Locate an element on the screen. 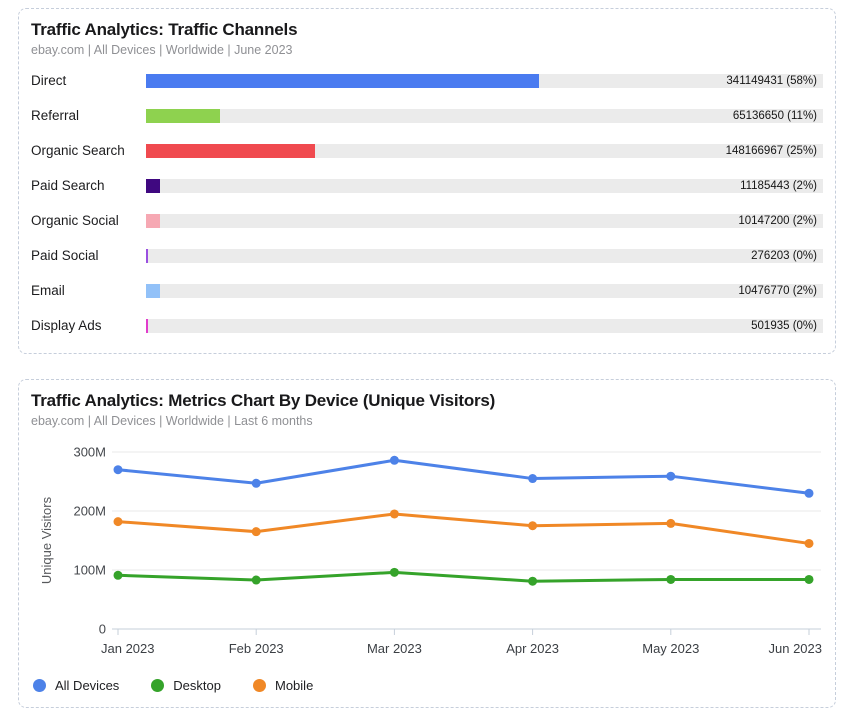 Image resolution: width=845 pixels, height=721 pixels. channel-value: 341149431 (58%) is located at coordinates (771, 80).